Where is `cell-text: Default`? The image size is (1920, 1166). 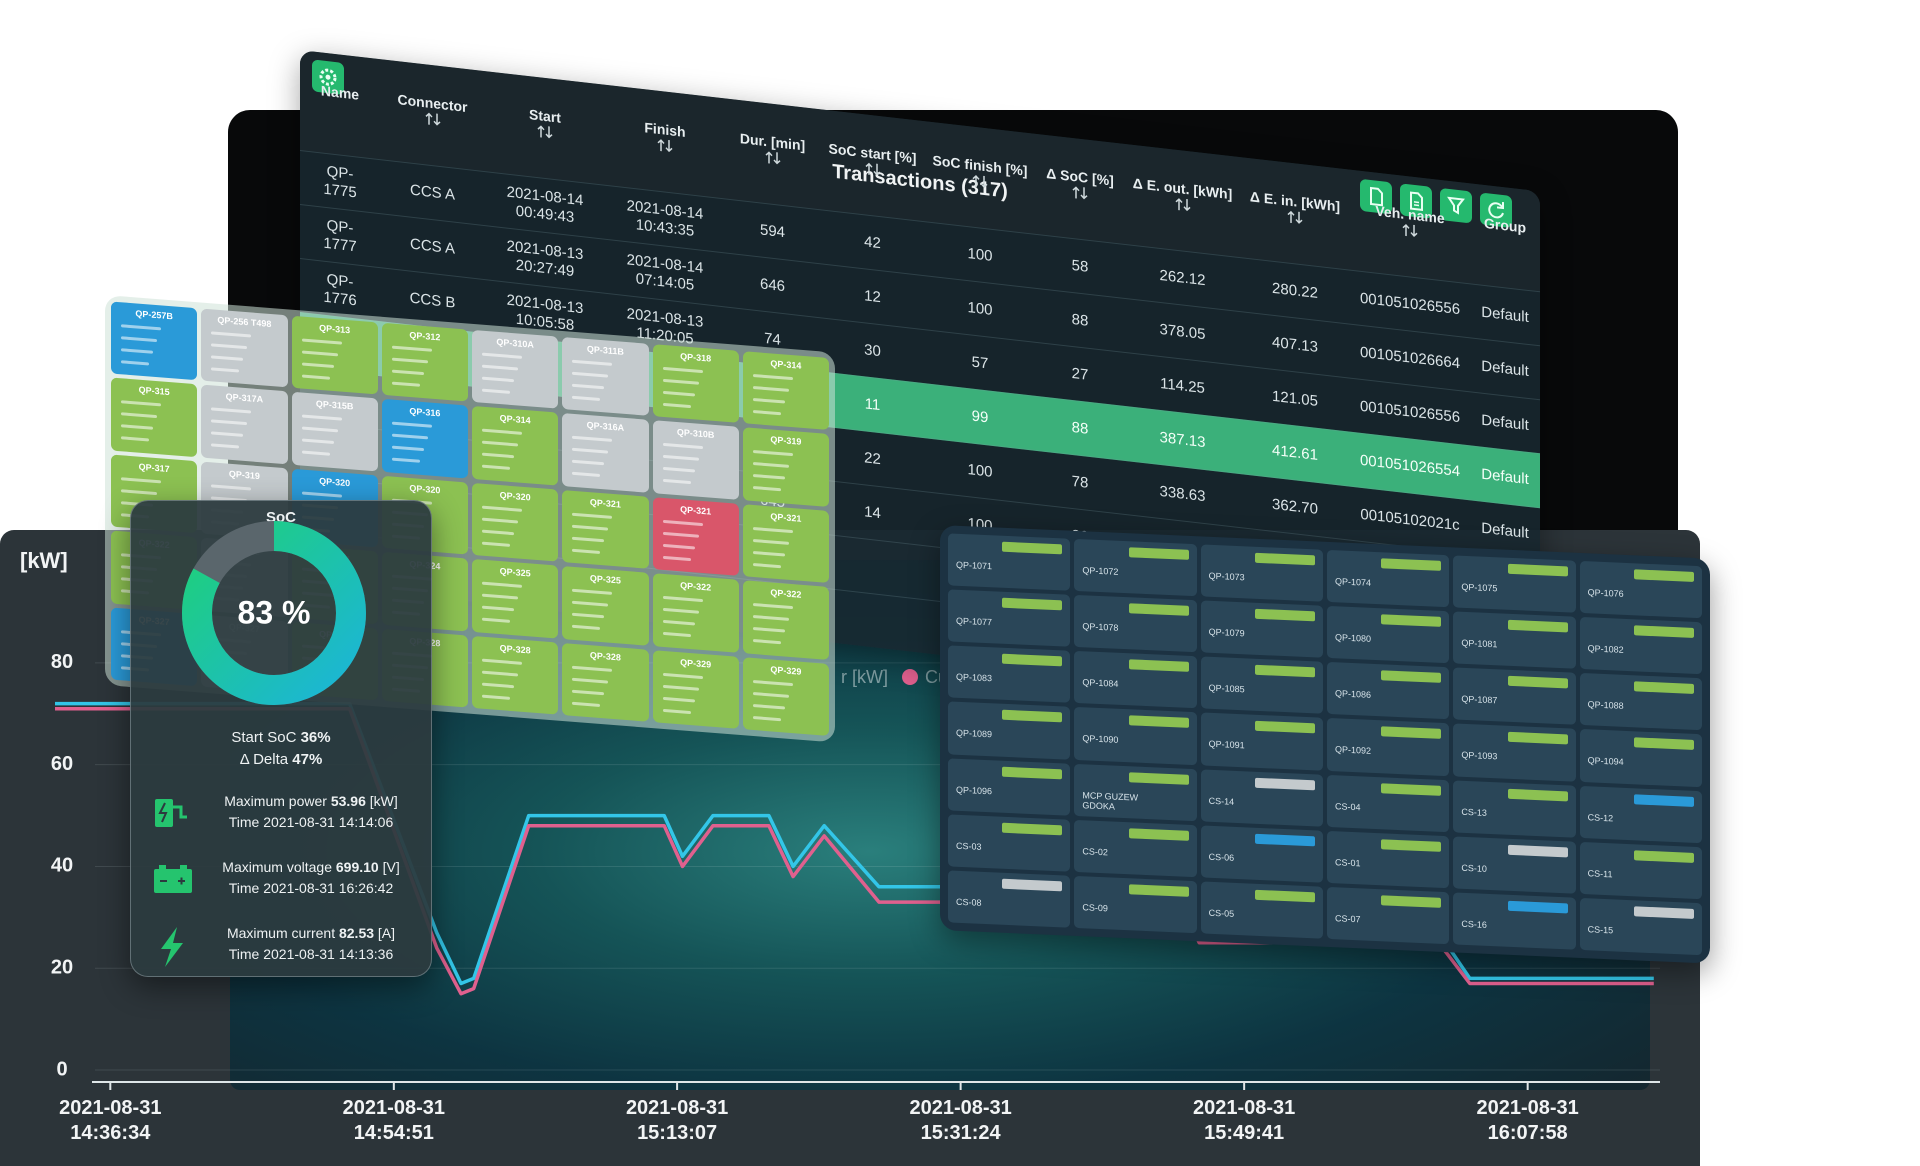 cell-text: Default is located at coordinates (1505, 369).